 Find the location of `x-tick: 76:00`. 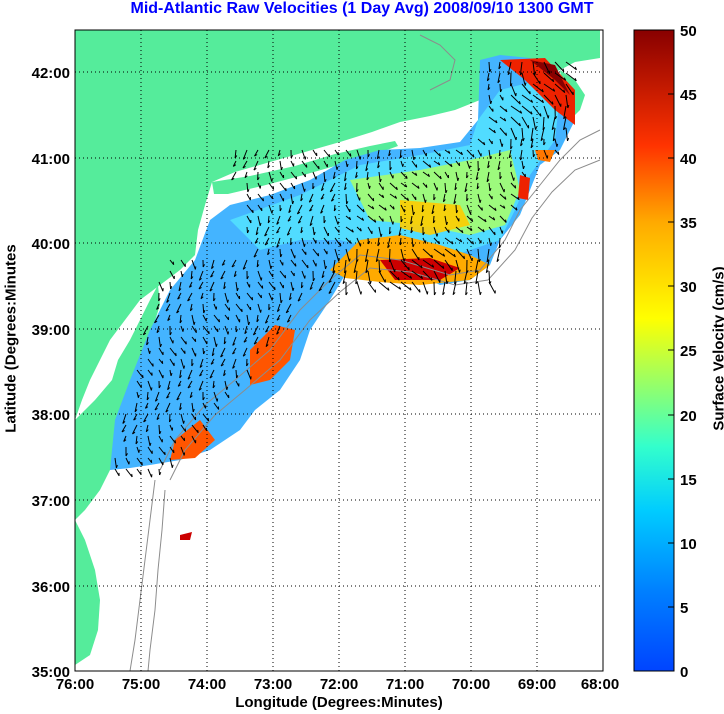

x-tick: 76:00 is located at coordinates (75, 684).